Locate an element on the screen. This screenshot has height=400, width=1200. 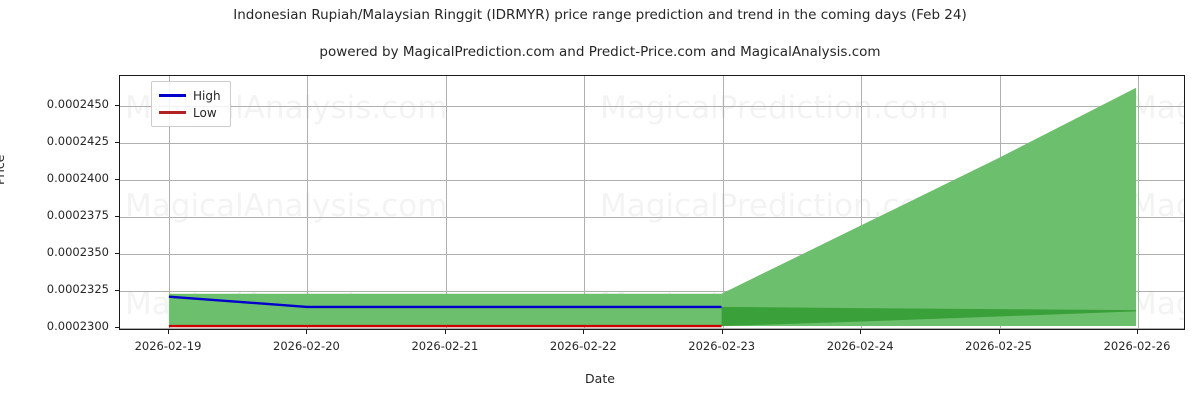
y-tick-label: 0.0002450 is located at coordinates (77, 103).